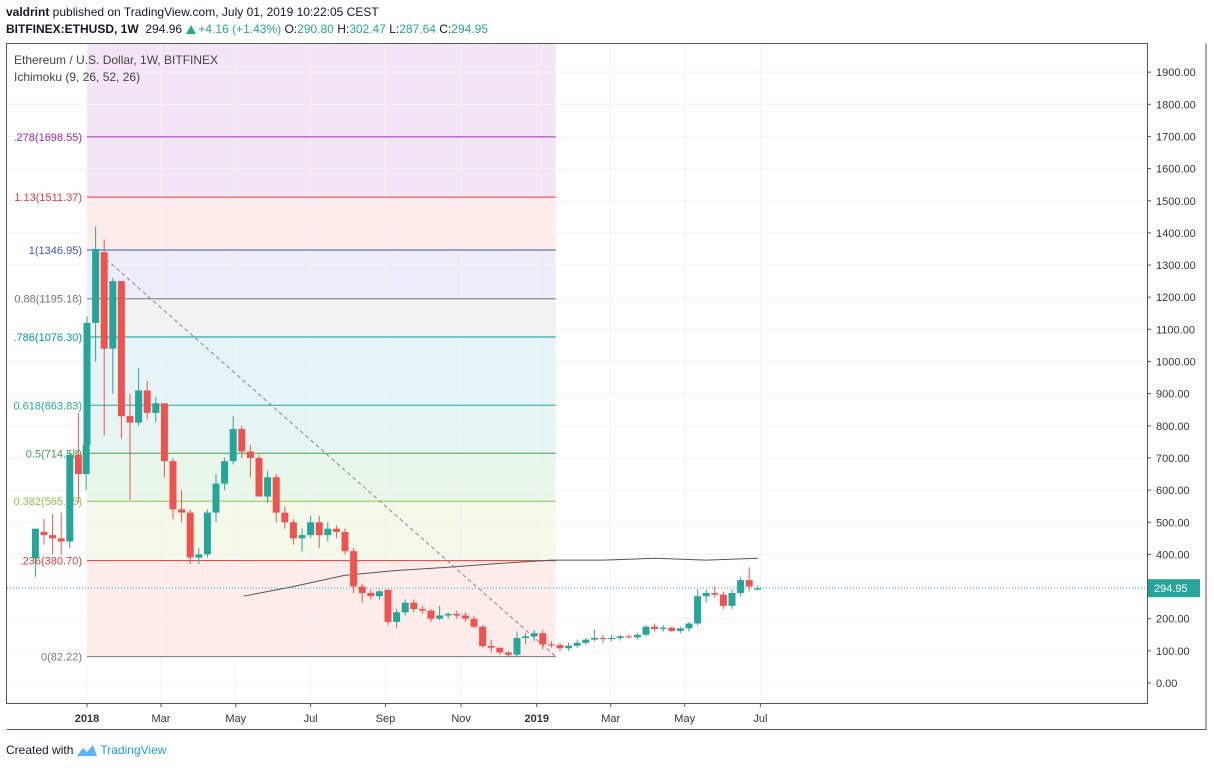 The width and height of the screenshot is (1214, 768). I want to click on y-tick-label: 600.00, so click(1173, 491).